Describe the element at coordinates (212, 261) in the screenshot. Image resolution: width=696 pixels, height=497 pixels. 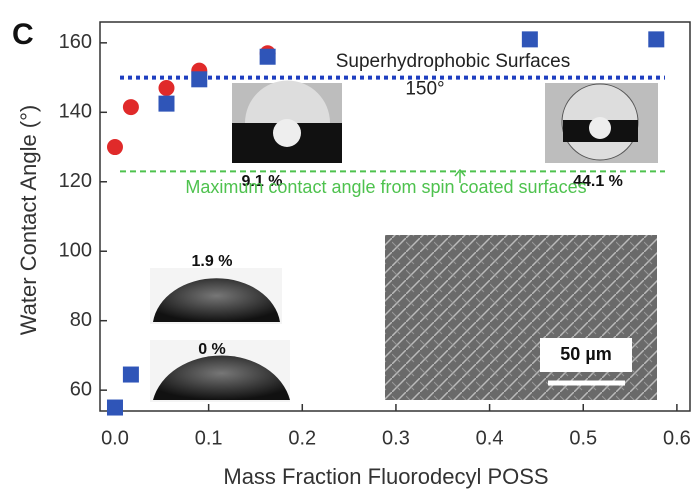
I see `inset-label: 1.9 %` at that location.